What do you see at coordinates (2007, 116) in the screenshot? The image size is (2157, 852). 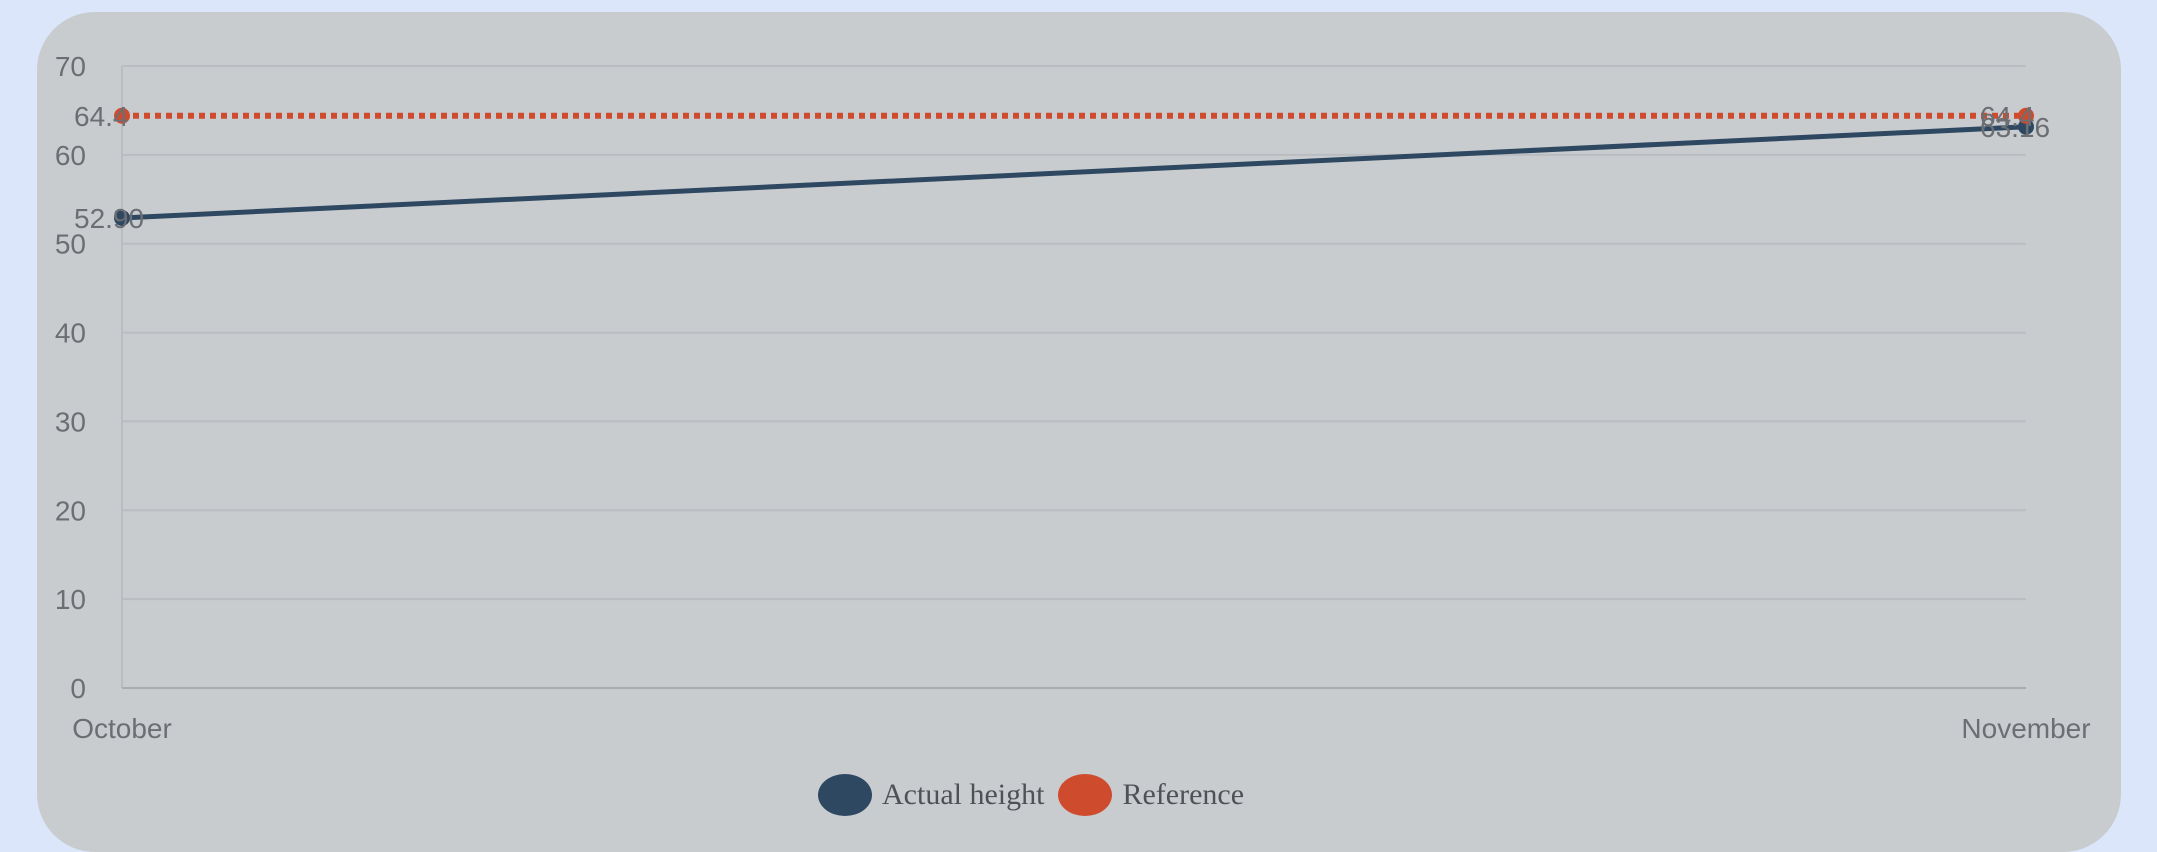 I see `data-label-1-1: 64.4` at bounding box center [2007, 116].